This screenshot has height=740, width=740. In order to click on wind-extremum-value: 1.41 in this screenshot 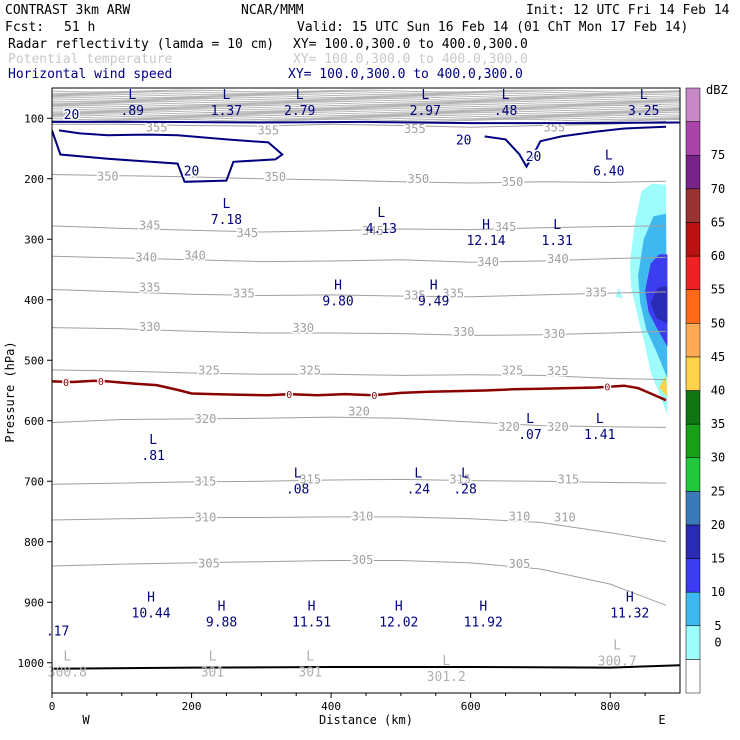, I will do `click(599, 435)`.